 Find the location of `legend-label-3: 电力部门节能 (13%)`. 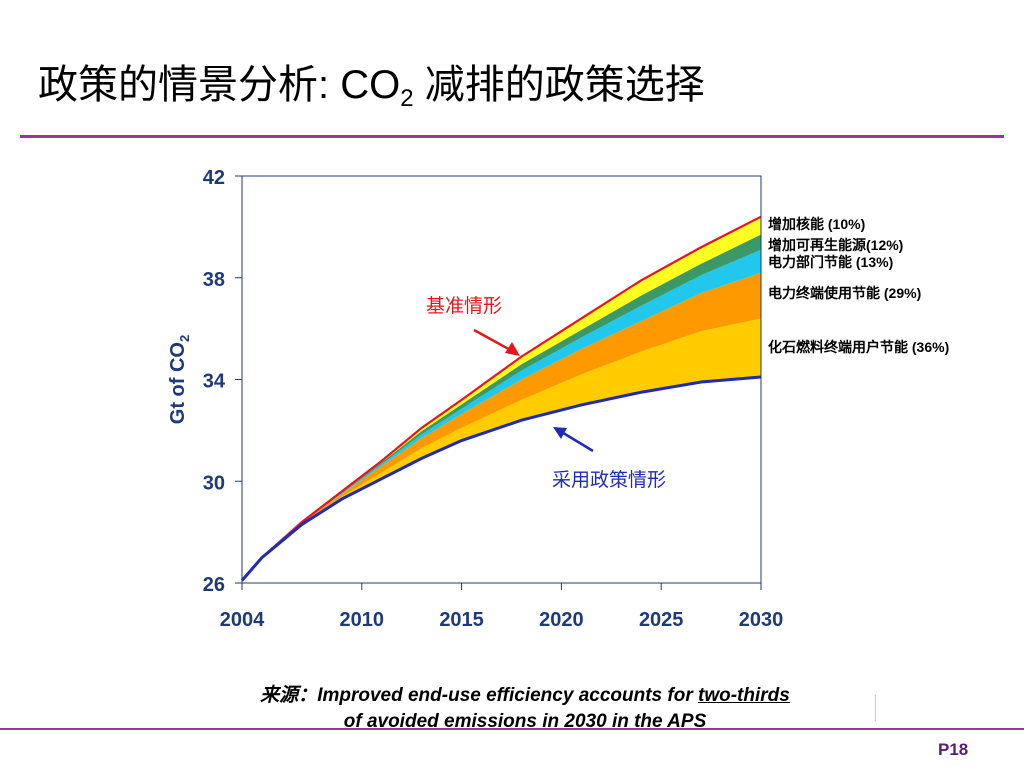

legend-label-3: 电力部门节能 (13%) is located at coordinates (830, 262).